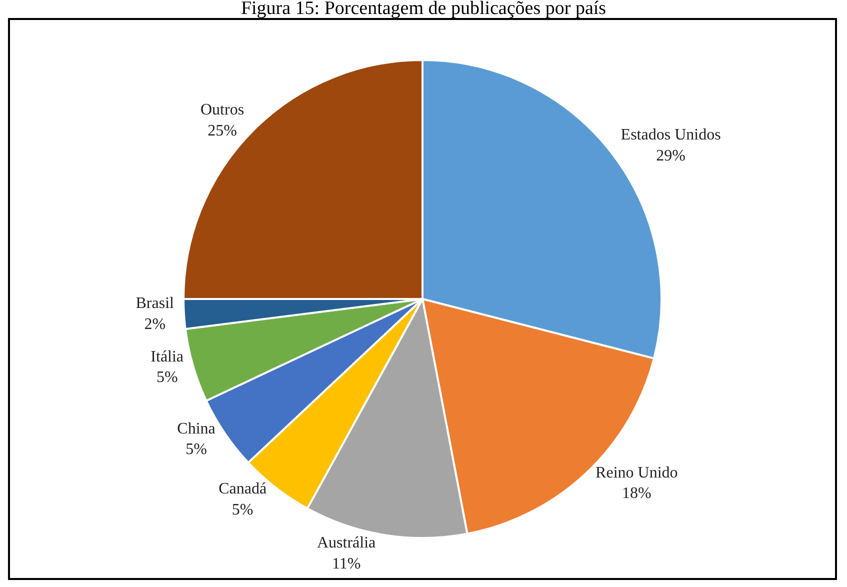  Describe the element at coordinates (671, 155) in the screenshot. I see `data-label: 29%` at that location.